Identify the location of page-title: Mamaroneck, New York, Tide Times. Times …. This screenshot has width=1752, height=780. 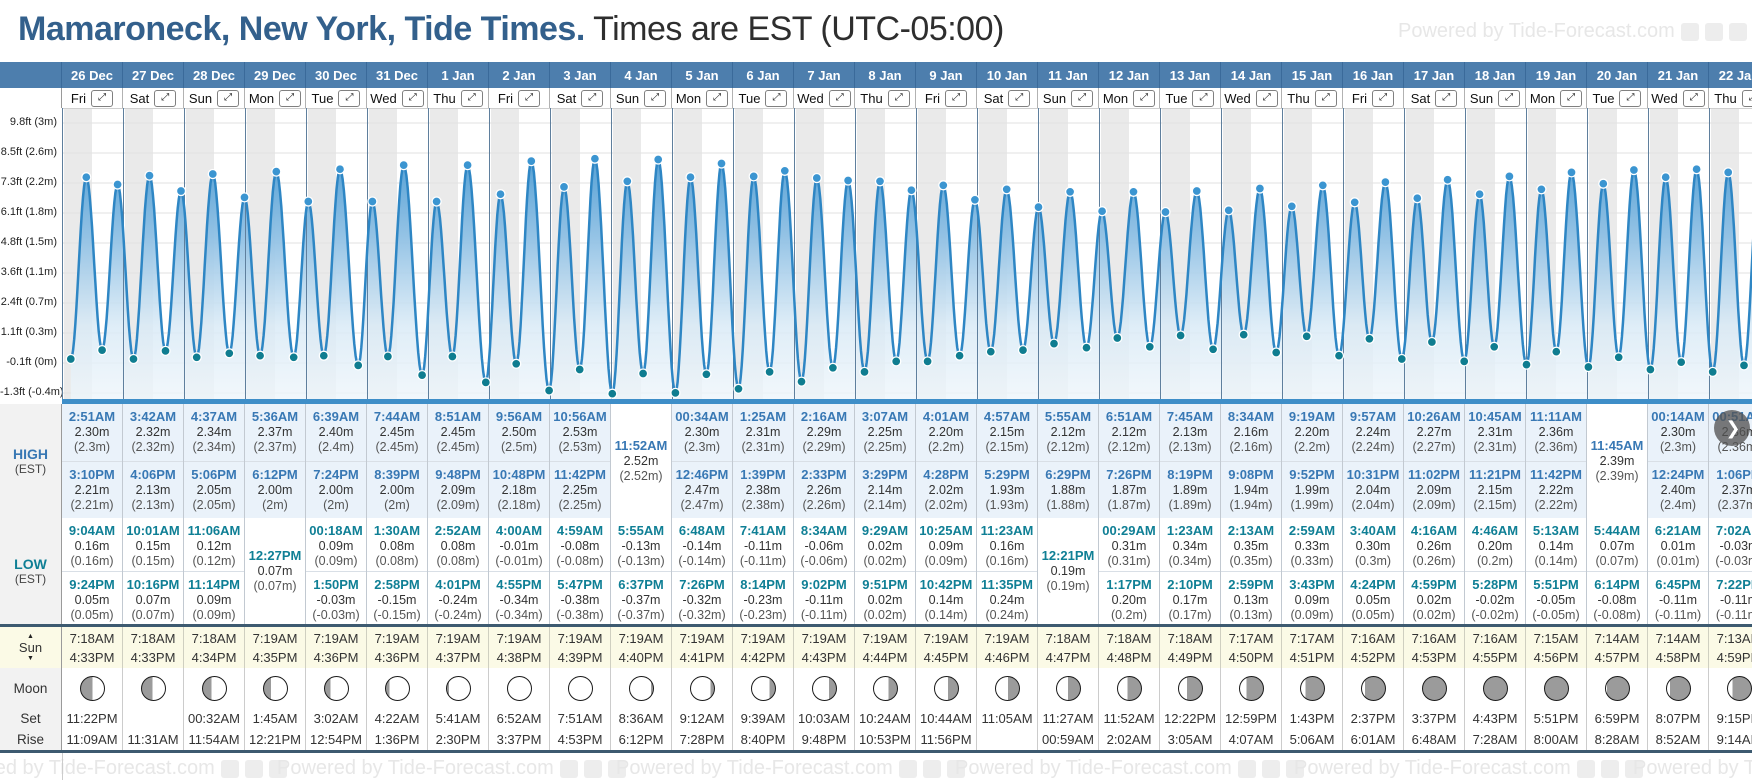
(511, 29).